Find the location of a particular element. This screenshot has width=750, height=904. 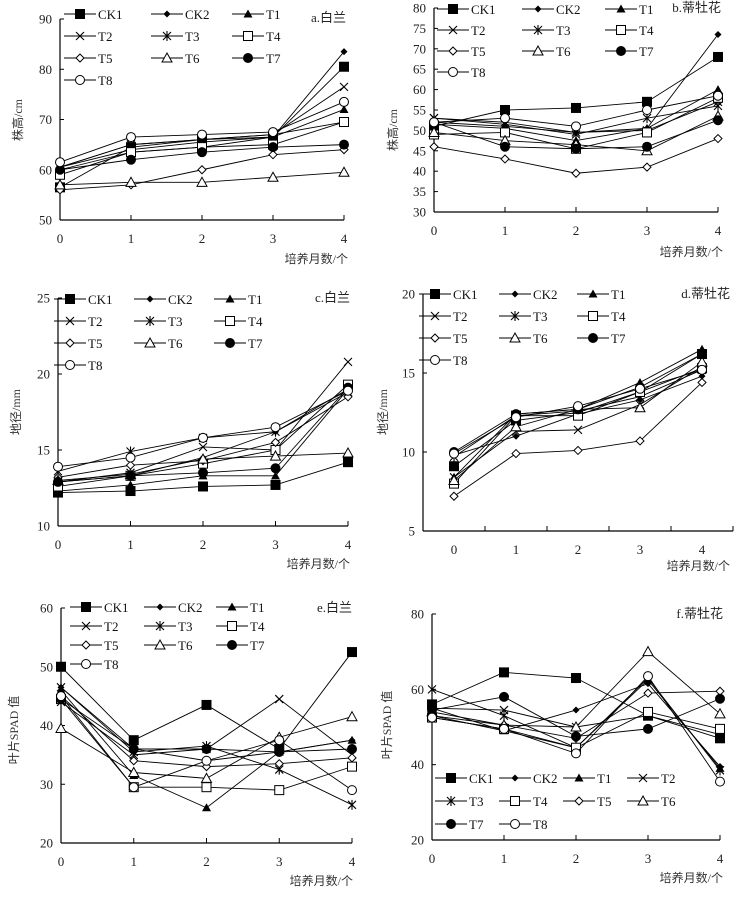

x-tick-label: 4 is located at coordinates (352, 861).